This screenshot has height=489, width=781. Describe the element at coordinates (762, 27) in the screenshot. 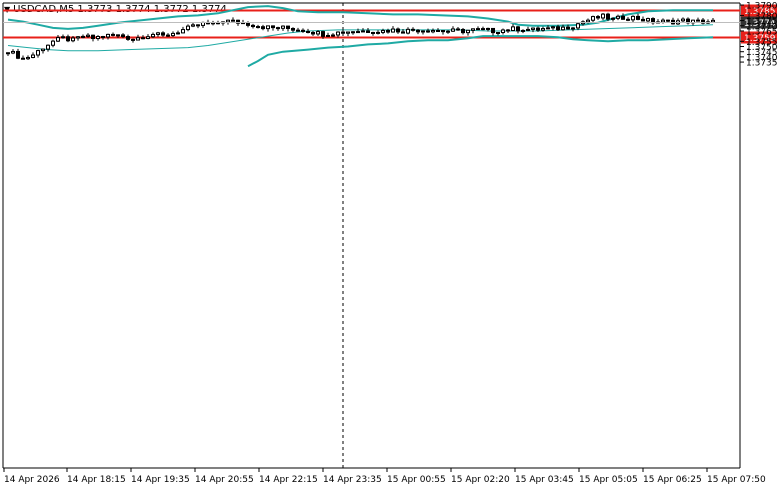

I see `y-tick-label-3: 1.3770` at that location.